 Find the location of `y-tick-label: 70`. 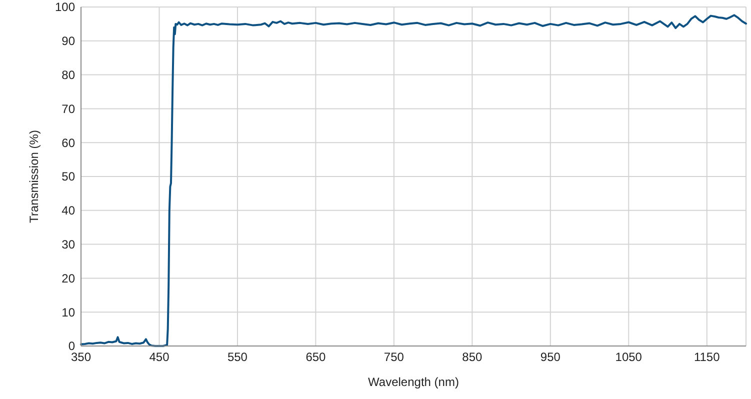

y-tick-label: 70 is located at coordinates (69, 109).